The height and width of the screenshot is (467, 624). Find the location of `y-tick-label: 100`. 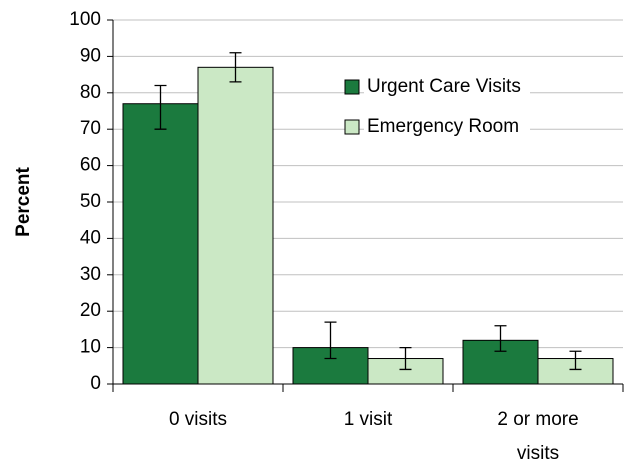

y-tick-label: 100 is located at coordinates (85, 19).